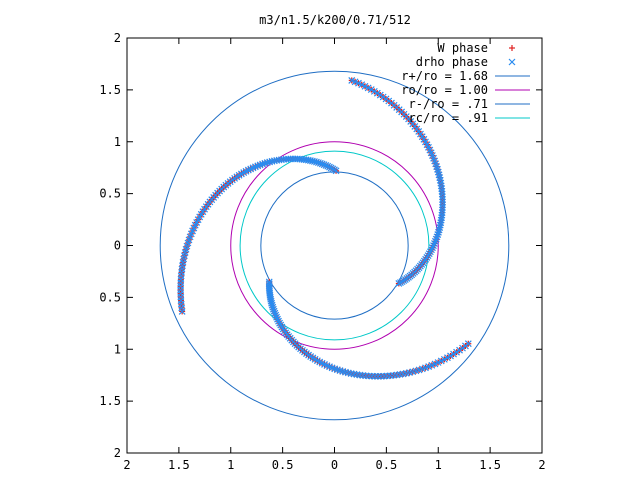  What do you see at coordinates (117, 453) in the screenshot?
I see `y-tick-label-0: 2` at bounding box center [117, 453].